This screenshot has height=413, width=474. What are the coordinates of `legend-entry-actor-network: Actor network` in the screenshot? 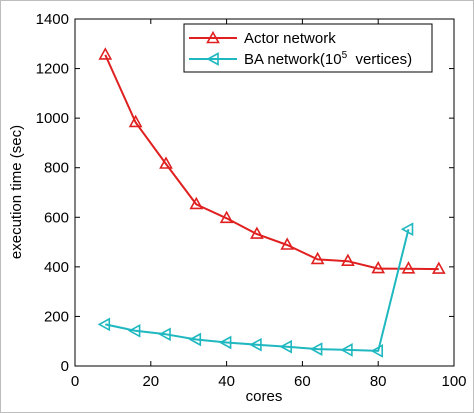 It's located at (262, 38).